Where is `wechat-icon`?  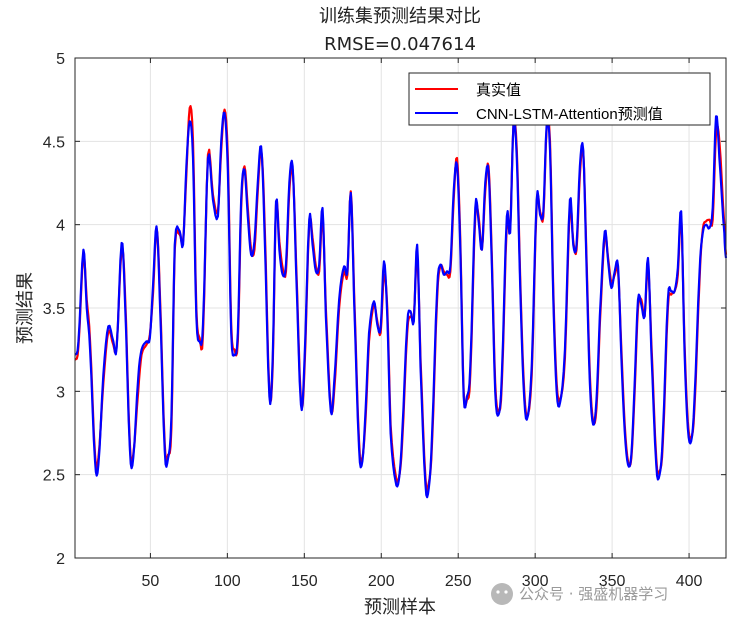 wechat-icon is located at coordinates (502, 594).